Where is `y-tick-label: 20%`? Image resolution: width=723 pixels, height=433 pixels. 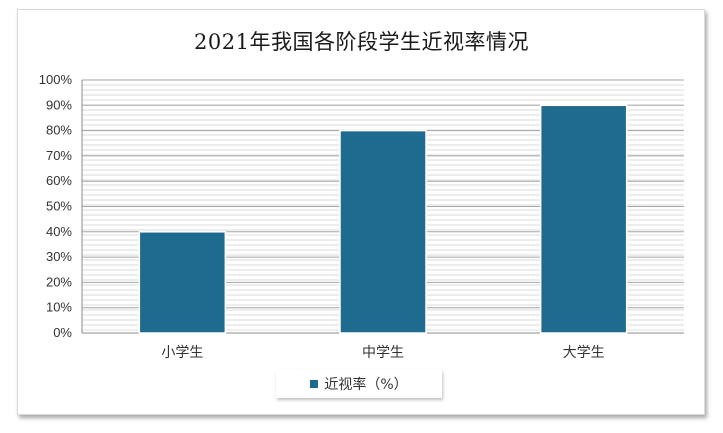 y-tick-label: 20% is located at coordinates (59, 281).